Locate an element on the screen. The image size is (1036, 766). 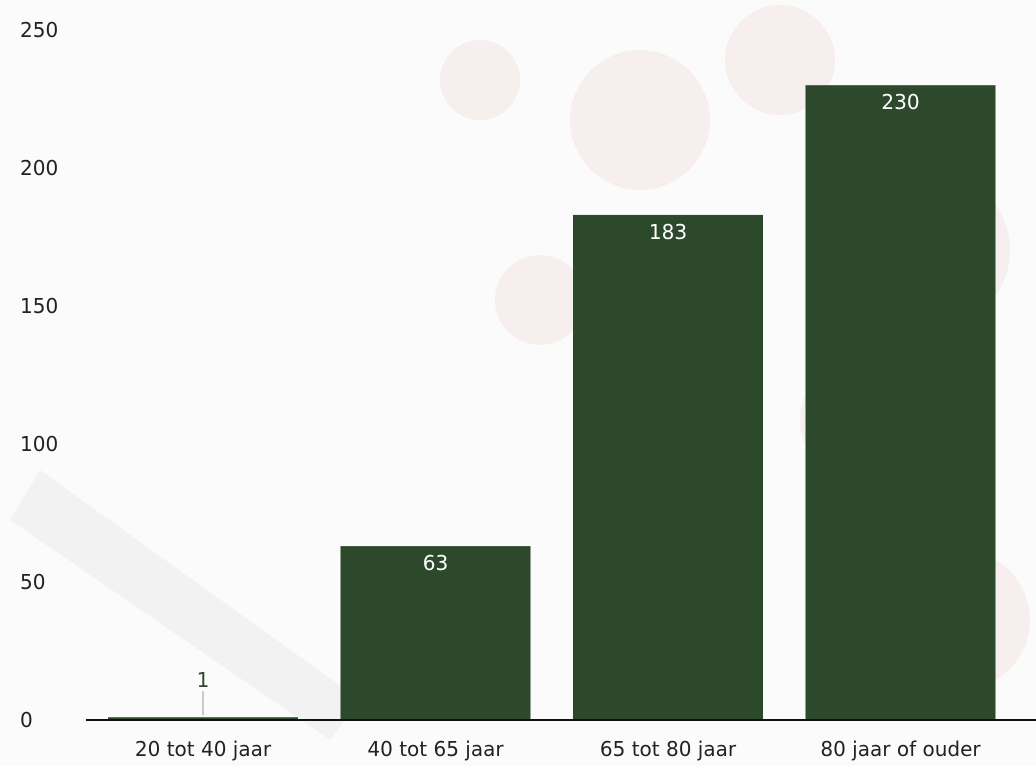
data-label: 230 is located at coordinates (900, 102).